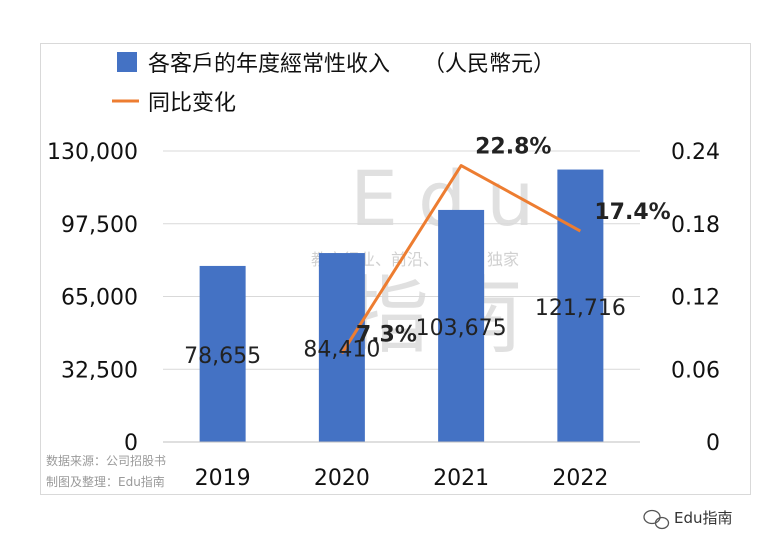 This screenshot has width=772, height=550. I want to click on bar-data-label: 84,410, so click(341, 350).